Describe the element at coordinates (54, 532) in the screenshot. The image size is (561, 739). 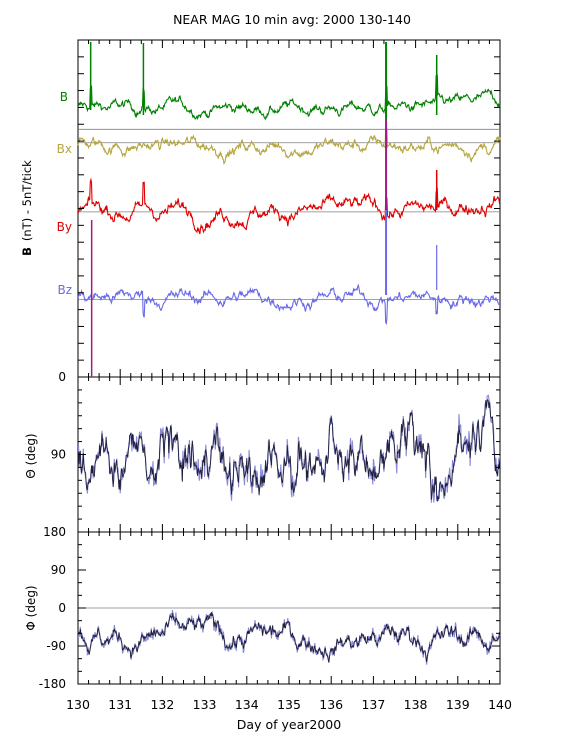
I see `phi-ytick-label: 180` at that location.